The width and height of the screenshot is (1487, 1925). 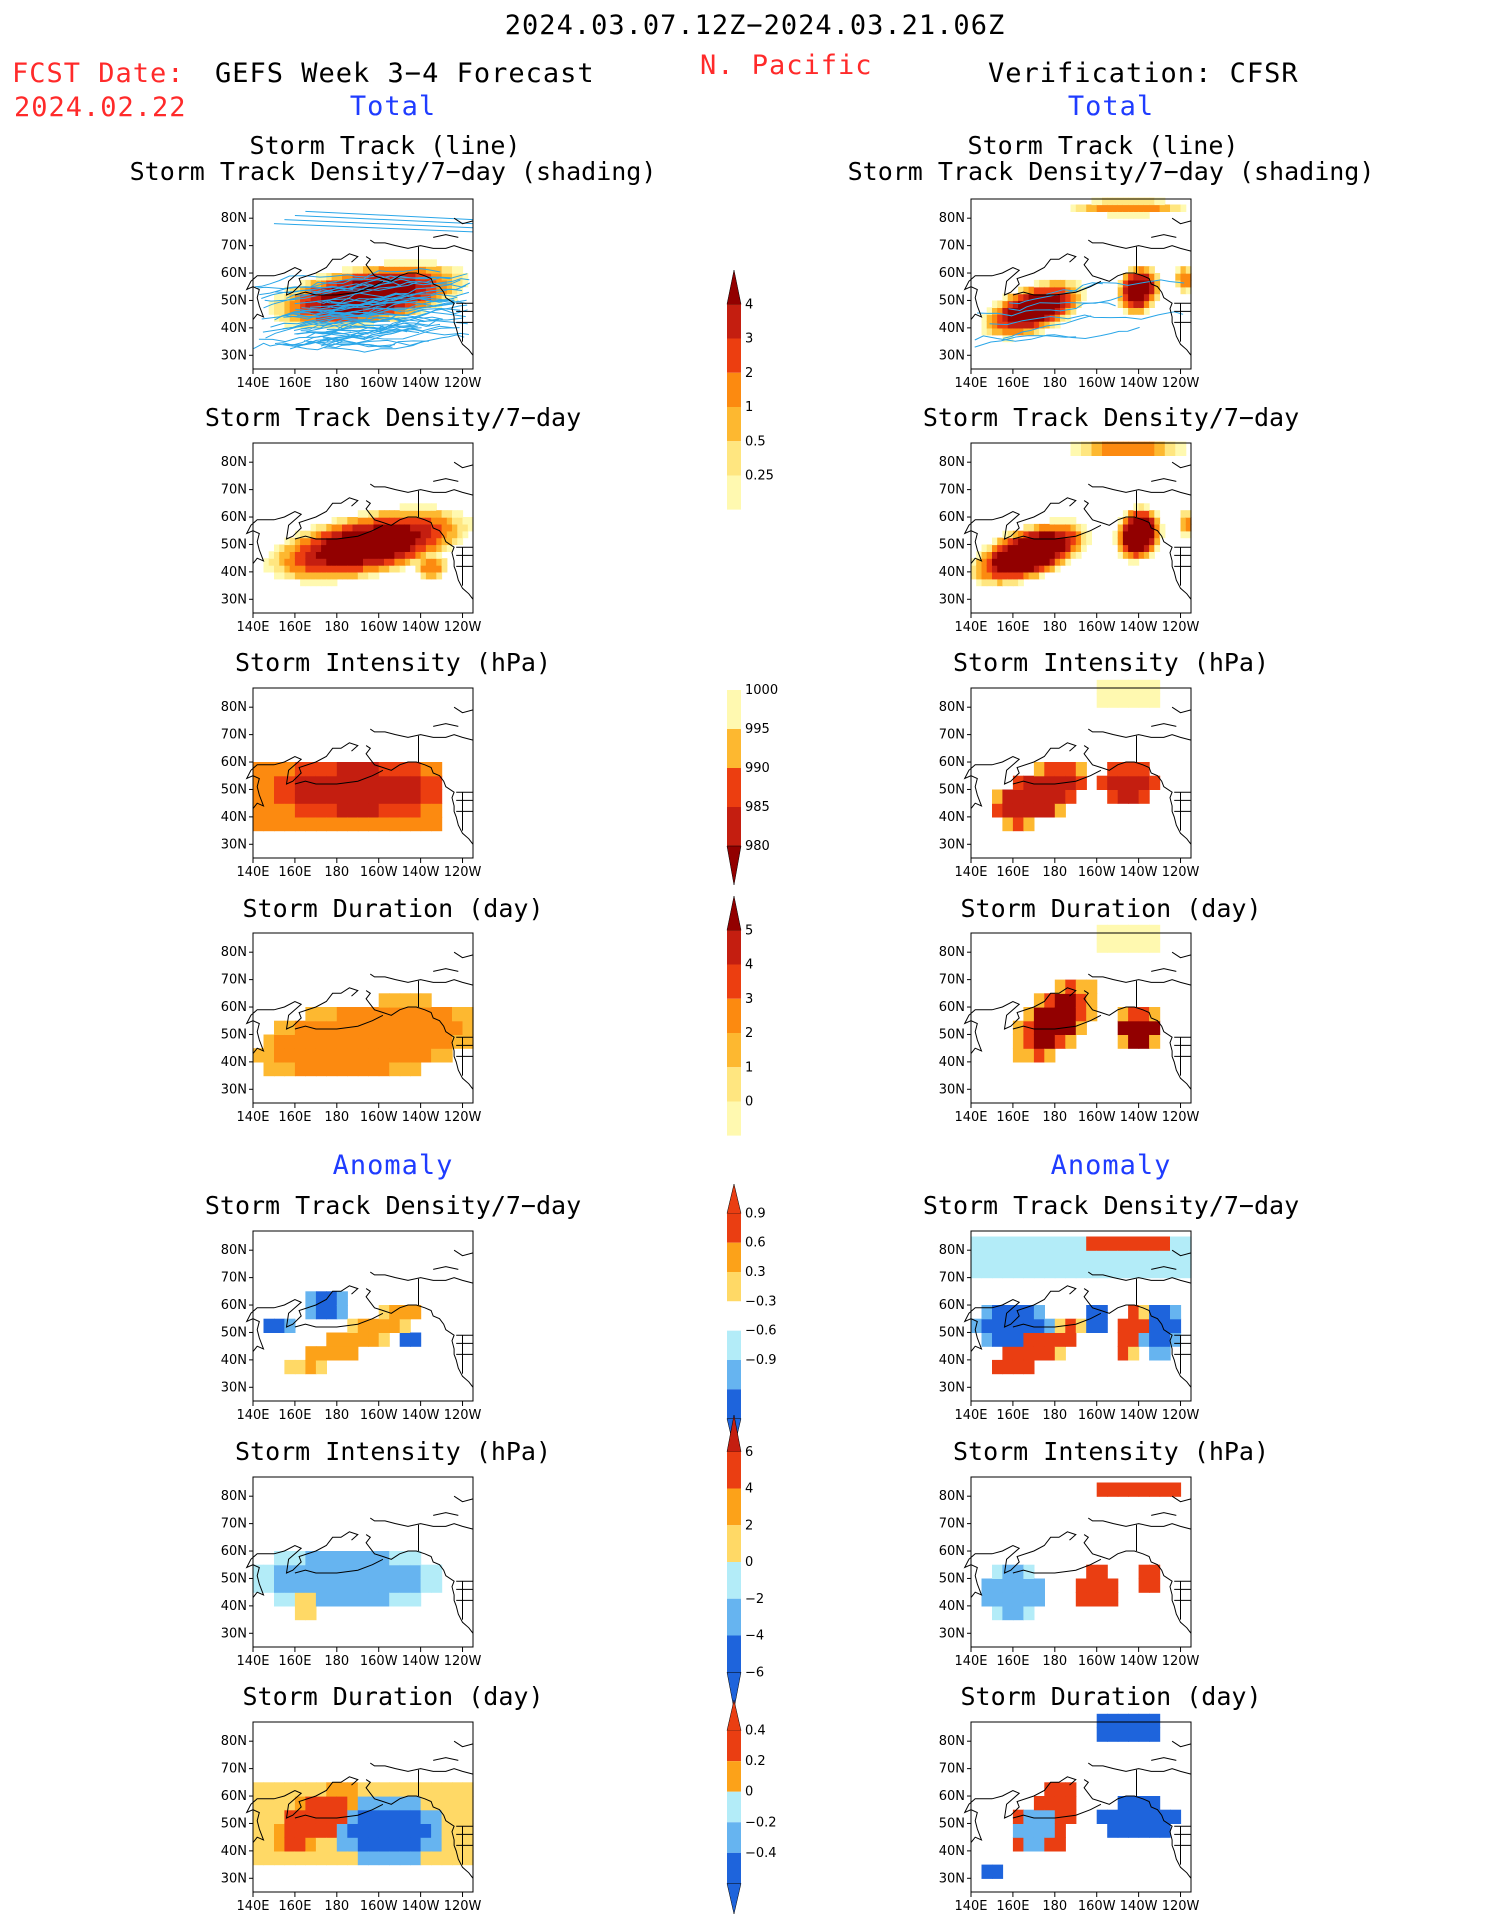 What do you see at coordinates (1139, 1906) in the screenshot?
I see `x-tick-label: 140W` at bounding box center [1139, 1906].